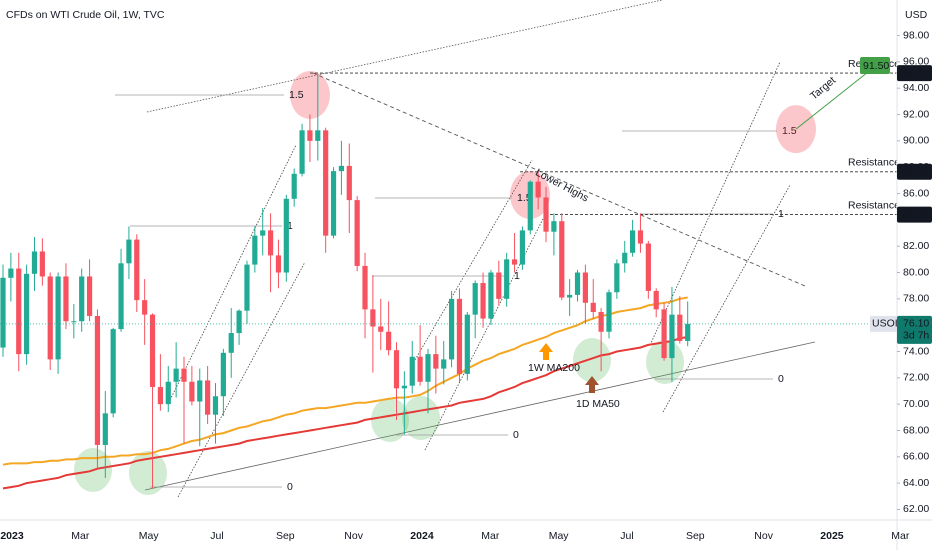  Describe the element at coordinates (781, 379) in the screenshot. I see `fib-label: 0` at that location.